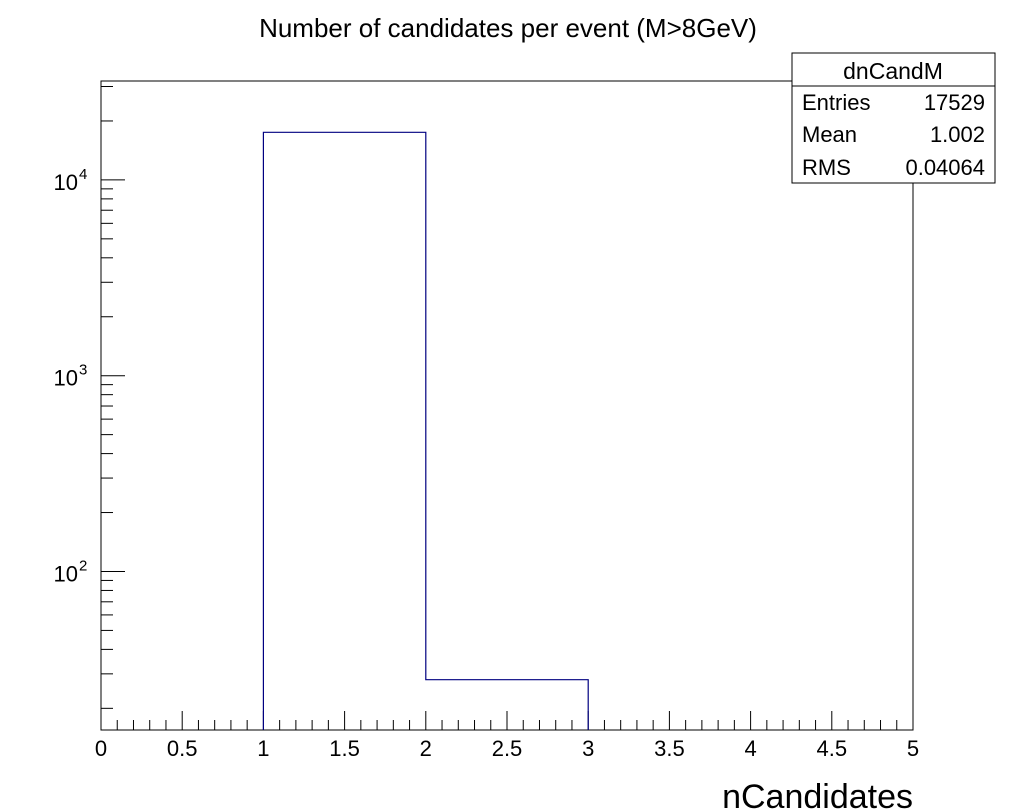 This screenshot has height=812, width=1016. I want to click on y-tick-label: 10 2, so click(71, 571).